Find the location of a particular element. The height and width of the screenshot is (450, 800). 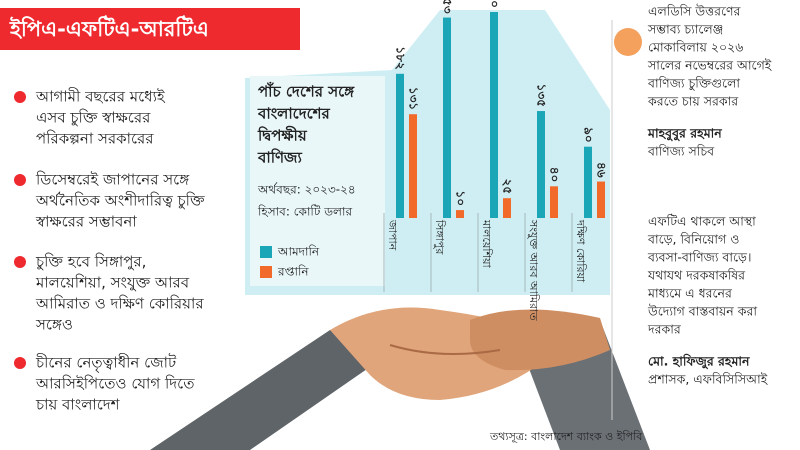

quote-icon is located at coordinates (628, 42).